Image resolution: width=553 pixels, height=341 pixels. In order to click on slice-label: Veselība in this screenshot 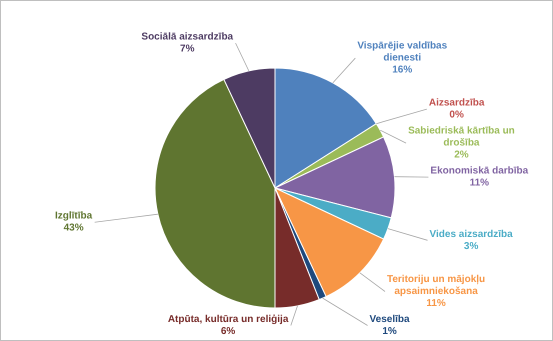, I will do `click(390, 319)`.